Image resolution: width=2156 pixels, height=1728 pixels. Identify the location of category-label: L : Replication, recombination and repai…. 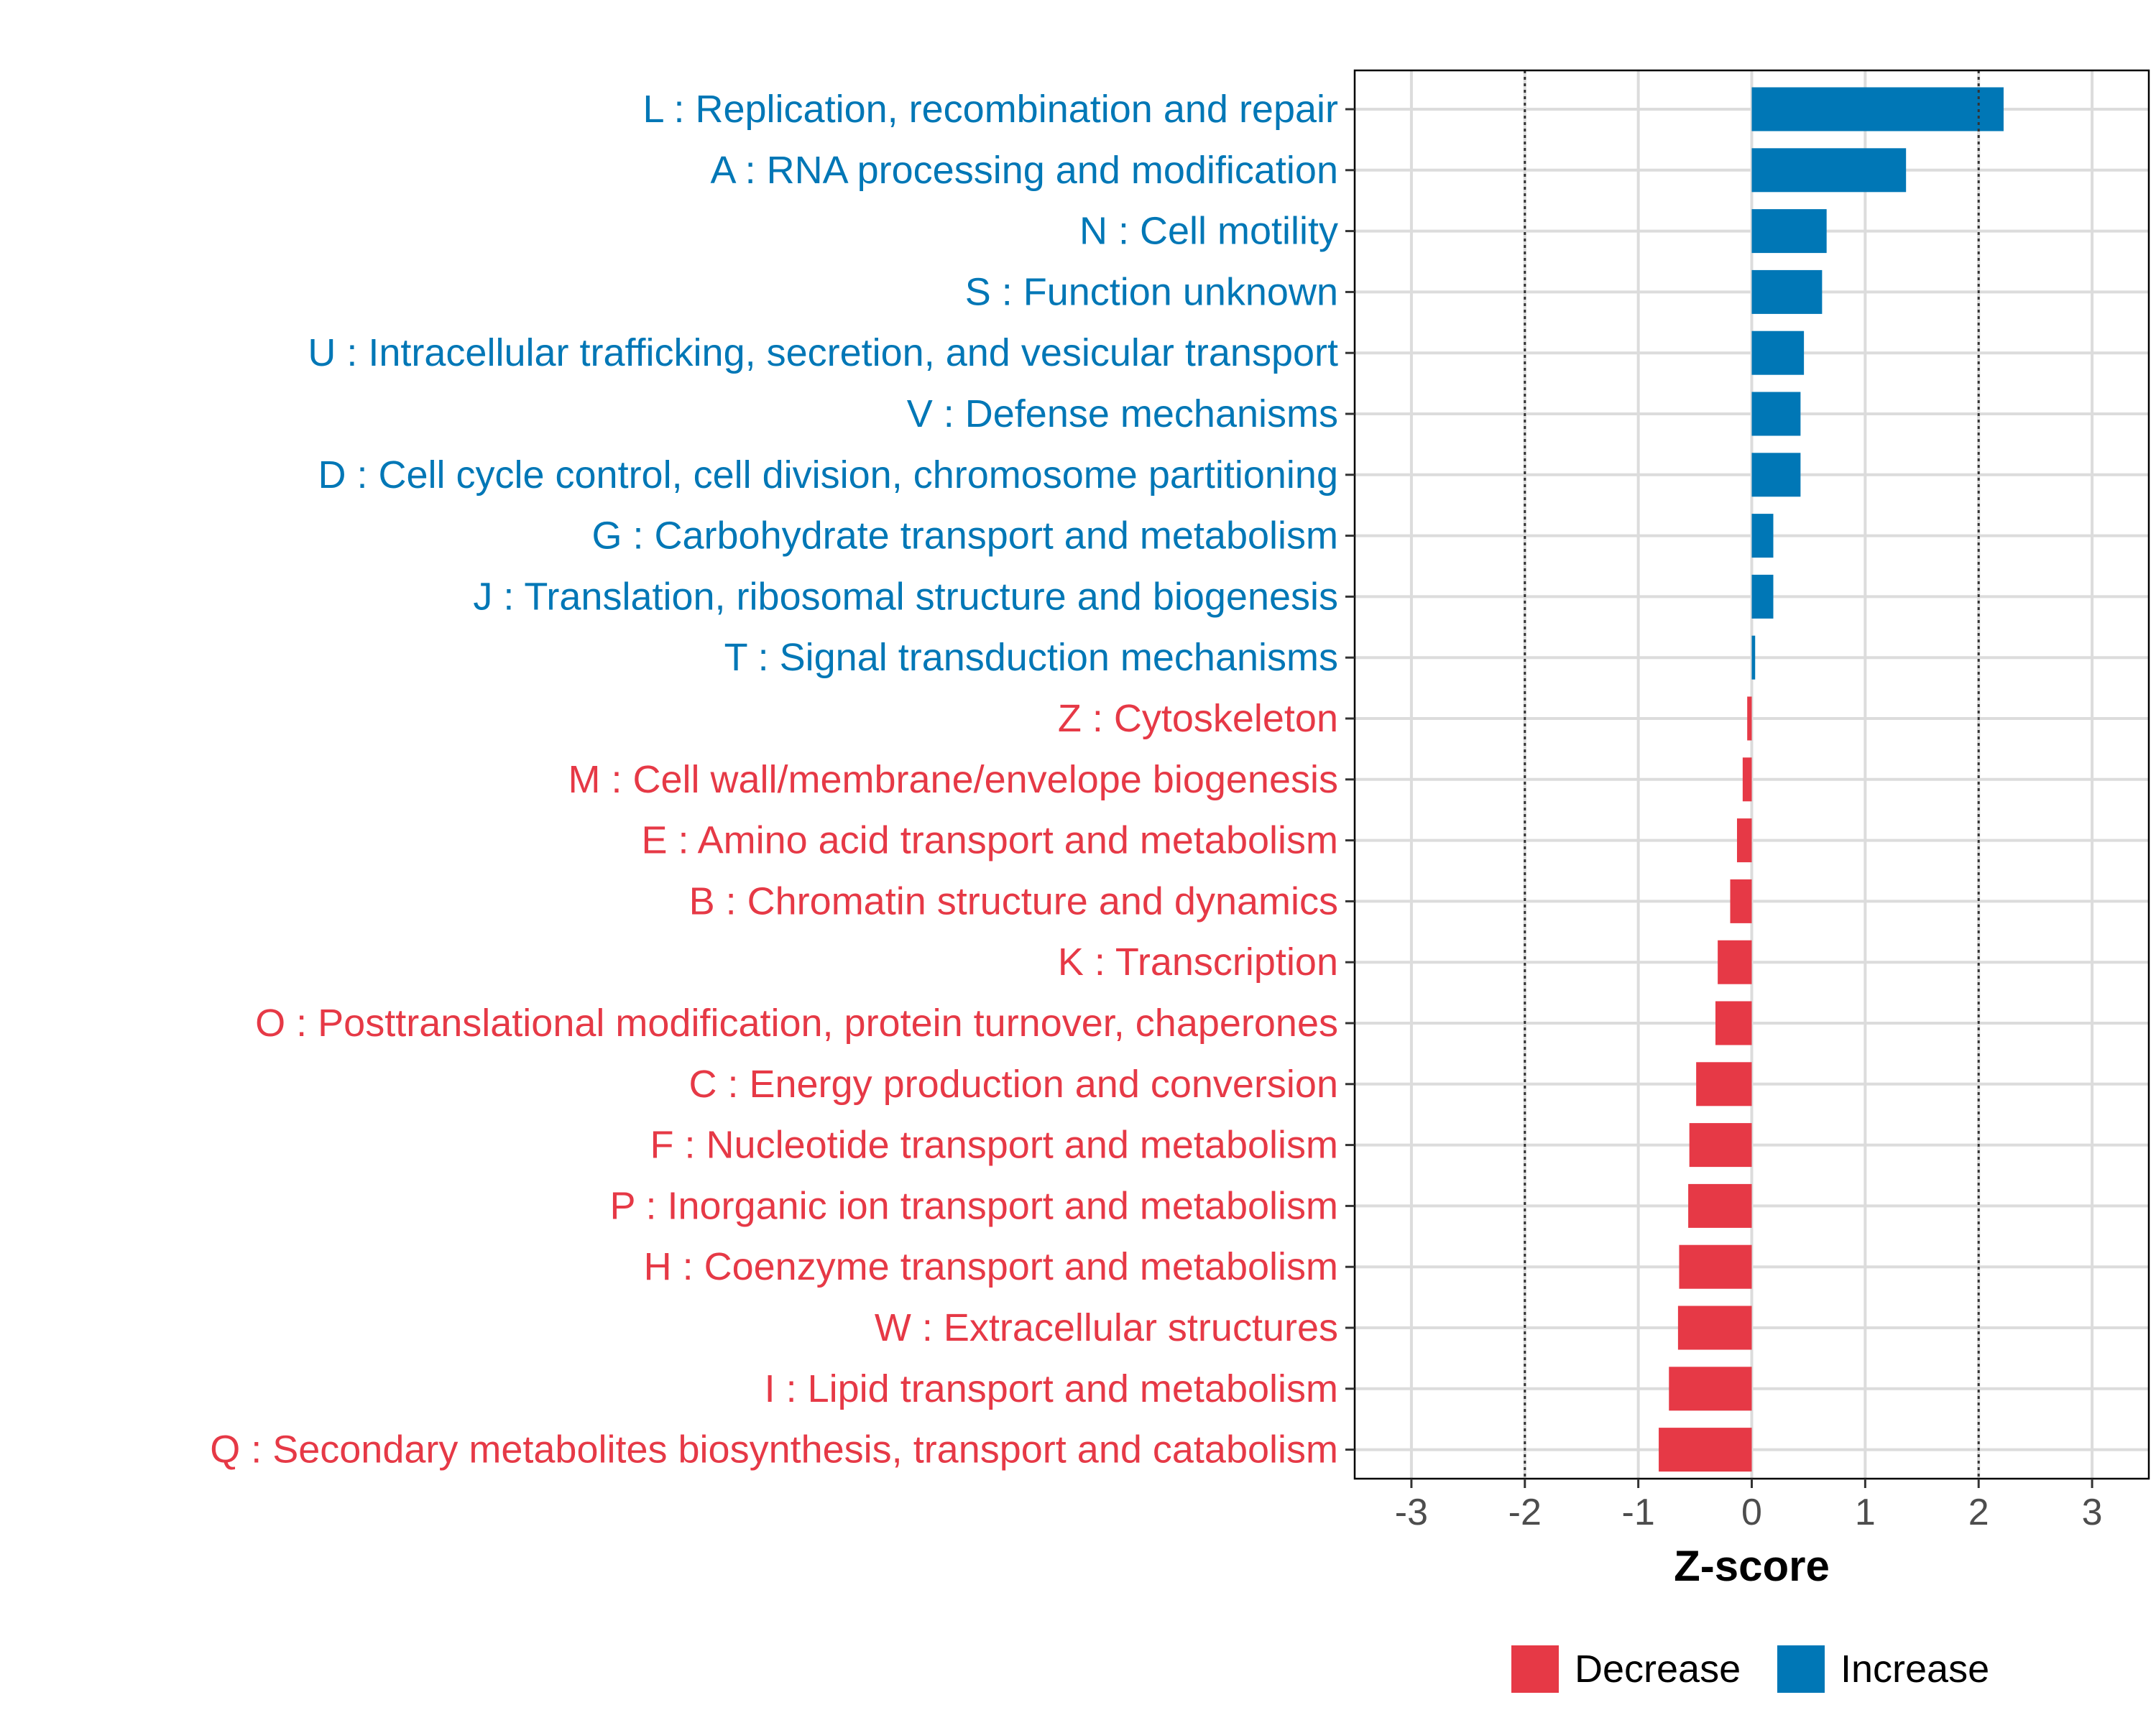
(990, 110).